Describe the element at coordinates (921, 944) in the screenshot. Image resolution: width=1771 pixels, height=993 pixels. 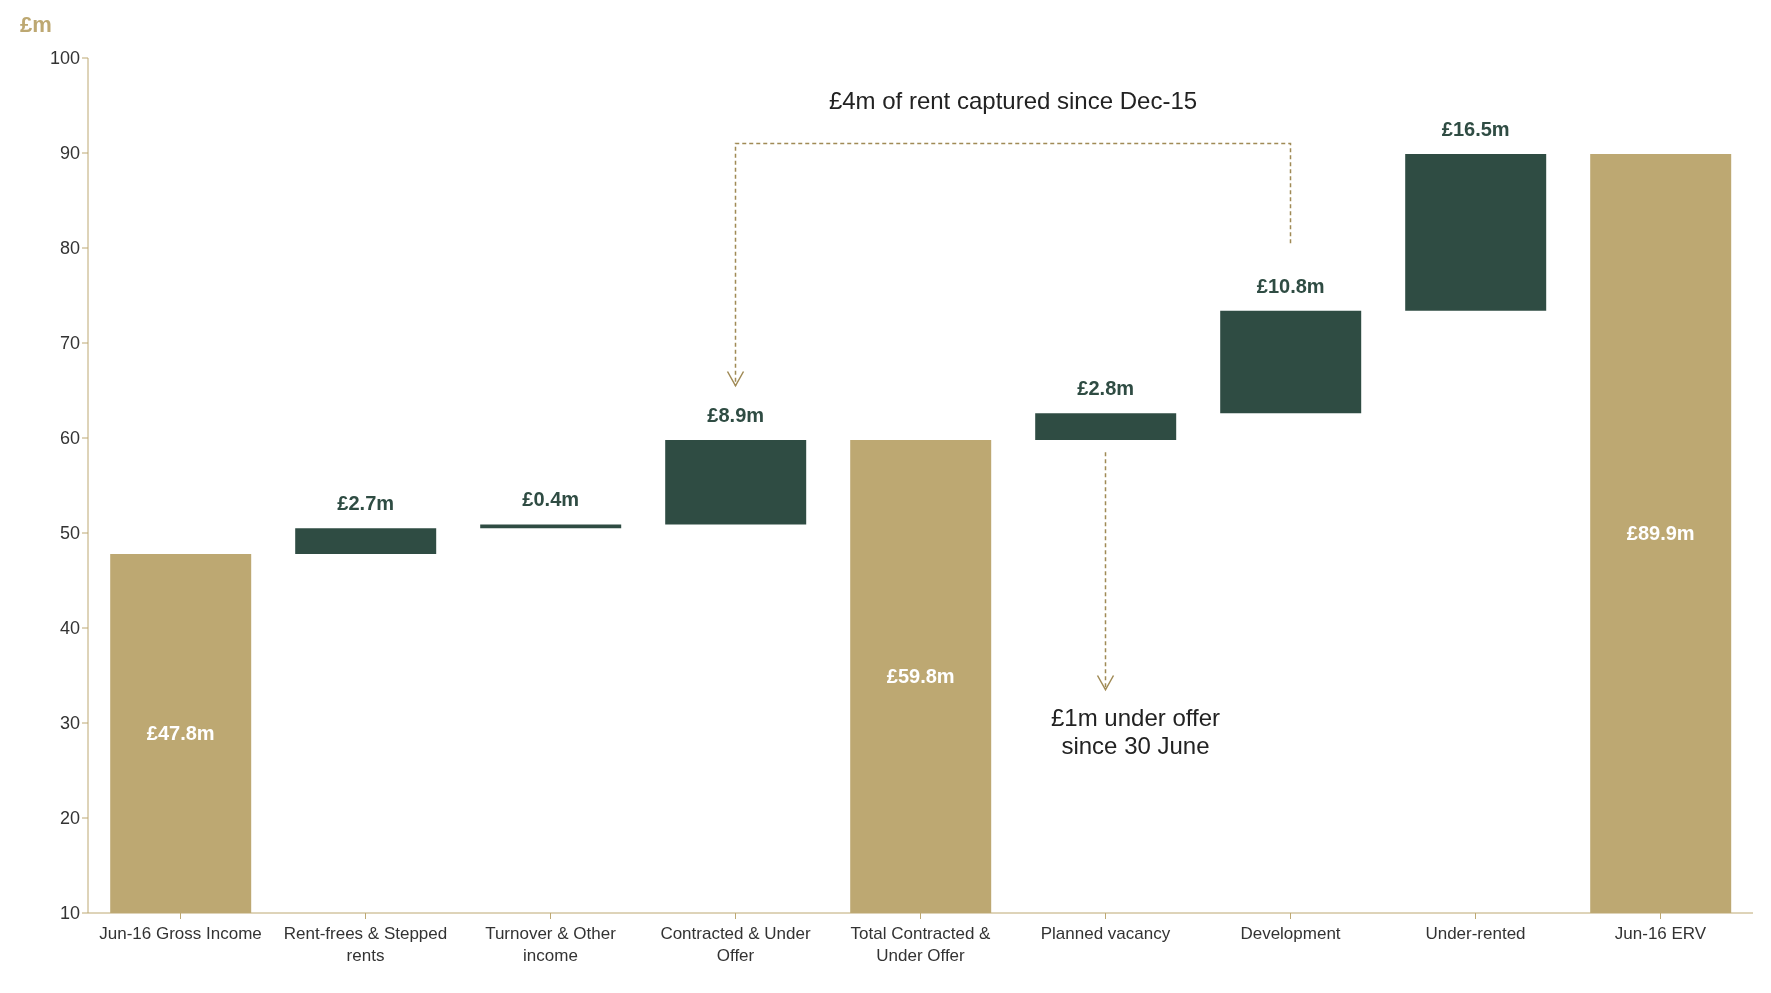
I see `x-tick-label: Total Contracted & Under Offer` at that location.